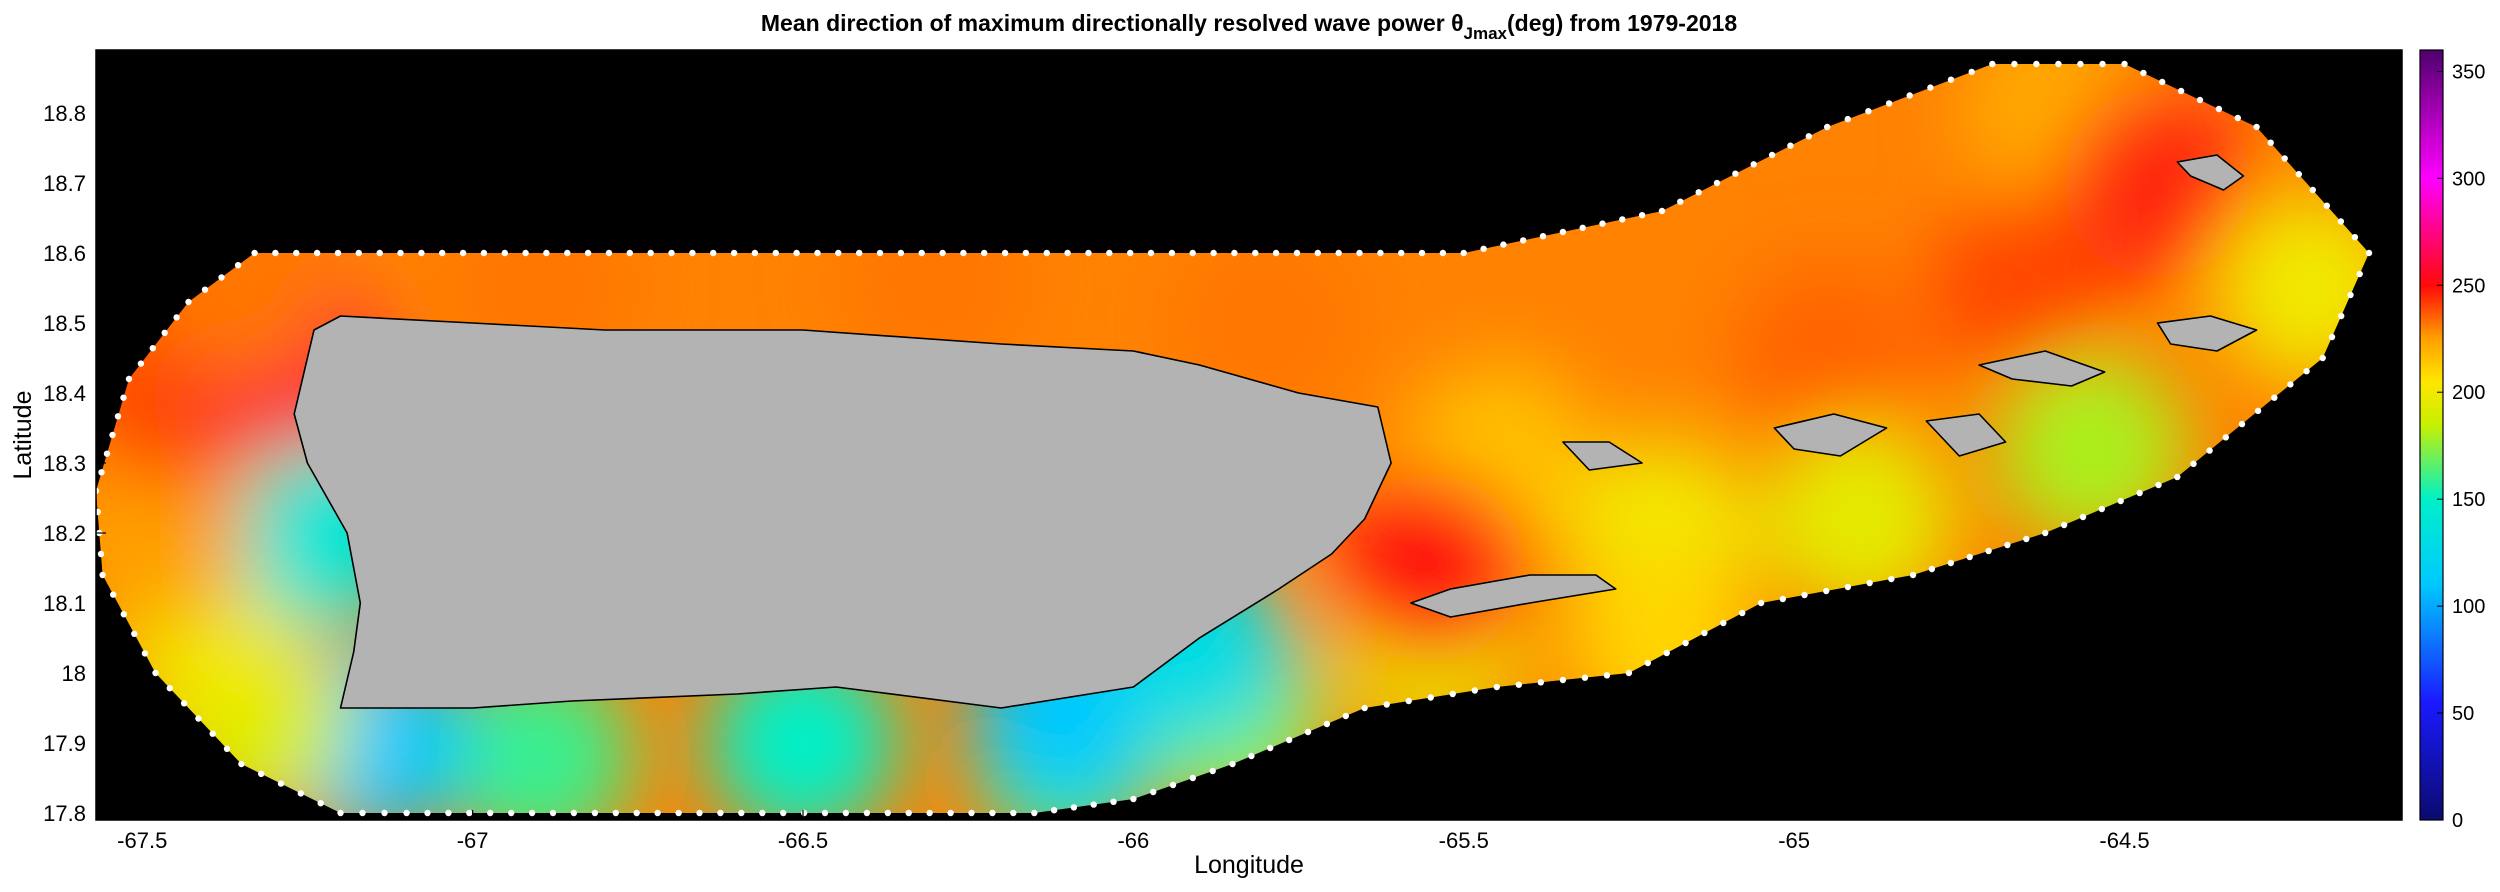  Describe the element at coordinates (64, 813) in the screenshot. I see `y-tick-label: 17.8` at that location.